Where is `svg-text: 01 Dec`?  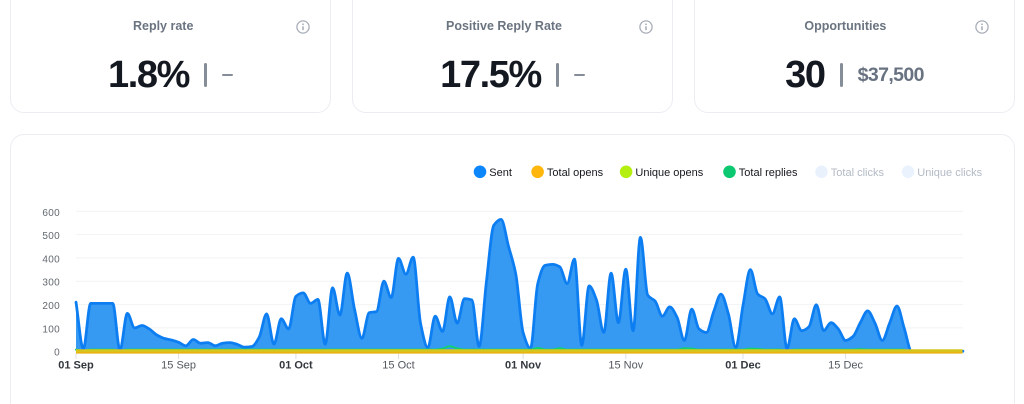 svg-text: 01 Dec is located at coordinates (742, 366).